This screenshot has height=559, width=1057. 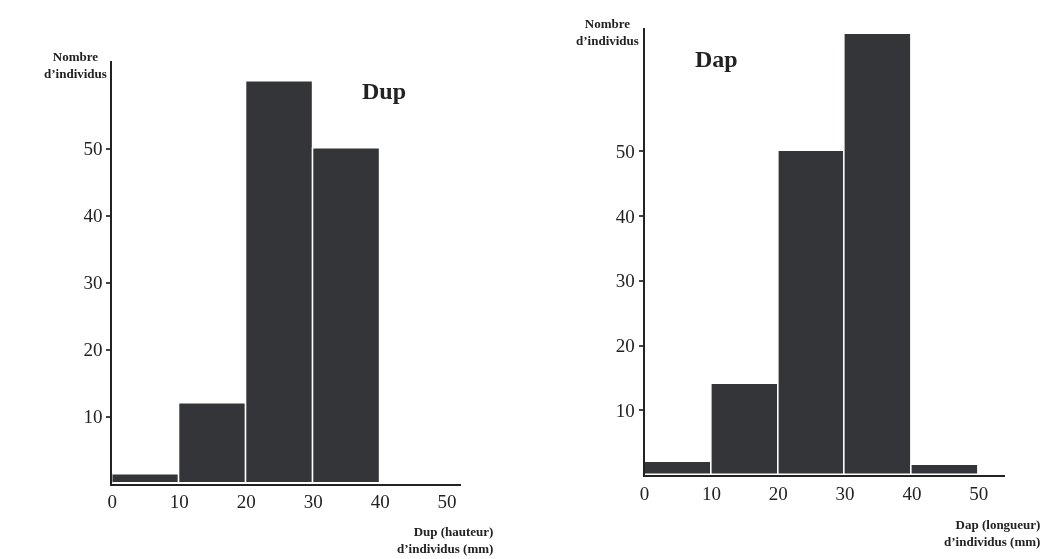 What do you see at coordinates (445, 540) in the screenshot?
I see `x-axis-title: Dup (hauteur) d’individus (mm)` at bounding box center [445, 540].